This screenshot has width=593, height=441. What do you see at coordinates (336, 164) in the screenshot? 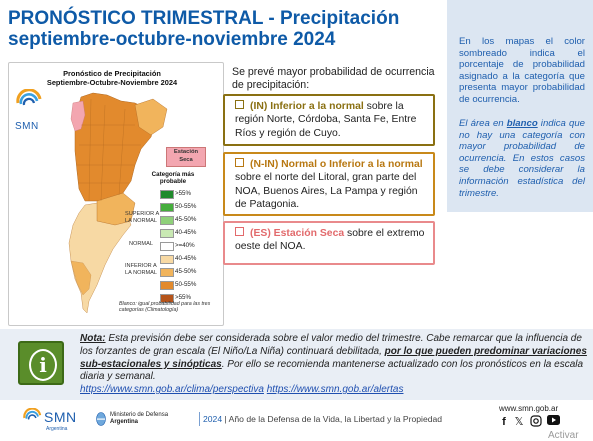
I see `forecast-label: (N-IN) Normal o Inferior a la normal` at bounding box center [336, 164].